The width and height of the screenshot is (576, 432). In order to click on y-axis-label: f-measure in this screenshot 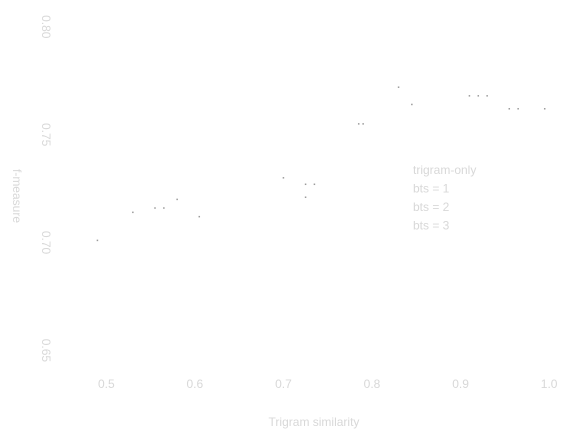, I will do `click(17, 196)`.